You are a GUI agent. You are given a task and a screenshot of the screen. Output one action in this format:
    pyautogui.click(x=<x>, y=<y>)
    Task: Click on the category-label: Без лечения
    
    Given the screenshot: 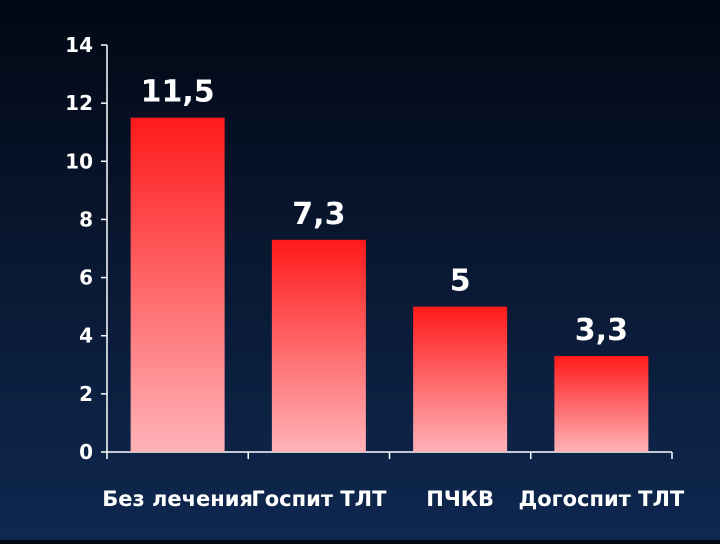 What is the action you would take?
    pyautogui.click(x=177, y=499)
    